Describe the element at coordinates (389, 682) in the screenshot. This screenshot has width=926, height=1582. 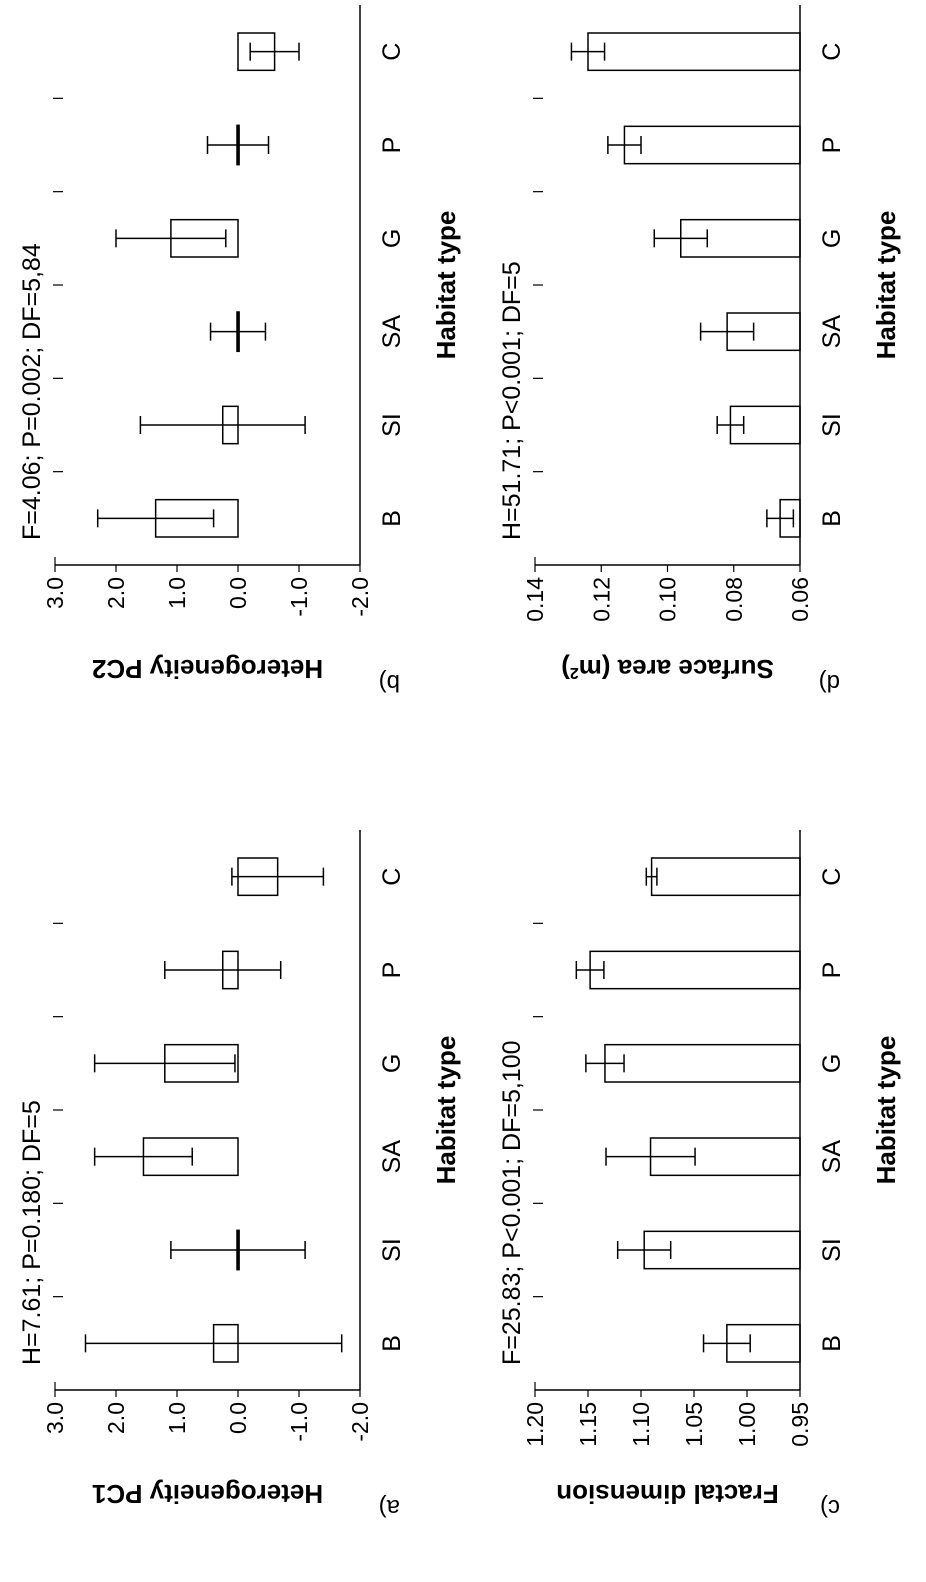
I see `panel-label: b)` at that location.